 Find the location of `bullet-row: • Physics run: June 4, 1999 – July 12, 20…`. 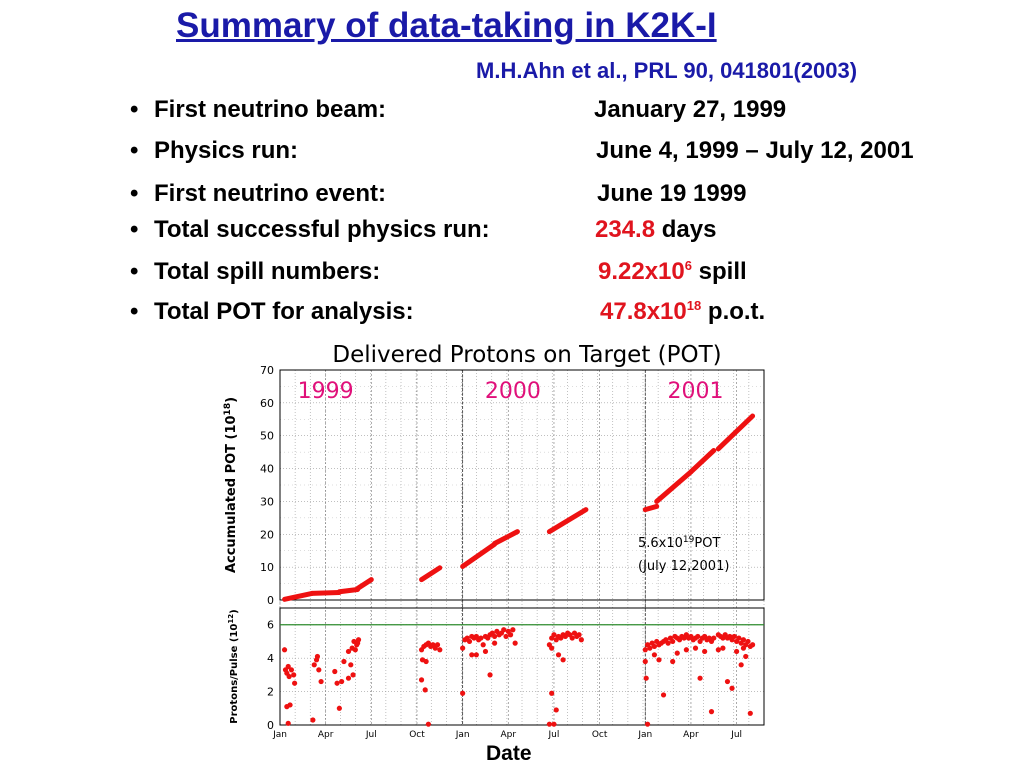

bullet-row: • Physics run: June 4, 1999 – July 12, 20… is located at coordinates (522, 151).